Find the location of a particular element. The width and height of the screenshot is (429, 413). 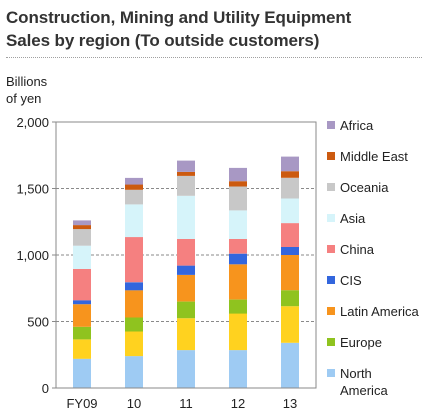

y-tick-label: 500 is located at coordinates (38, 322).